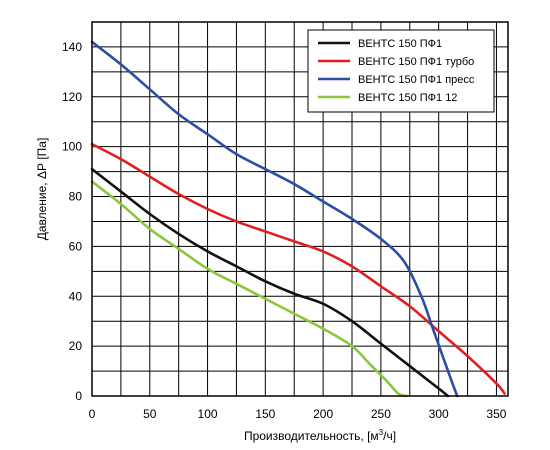 This screenshot has width=550, height=450. What do you see at coordinates (208, 414) in the screenshot?
I see `x-tick-label: 100` at bounding box center [208, 414].